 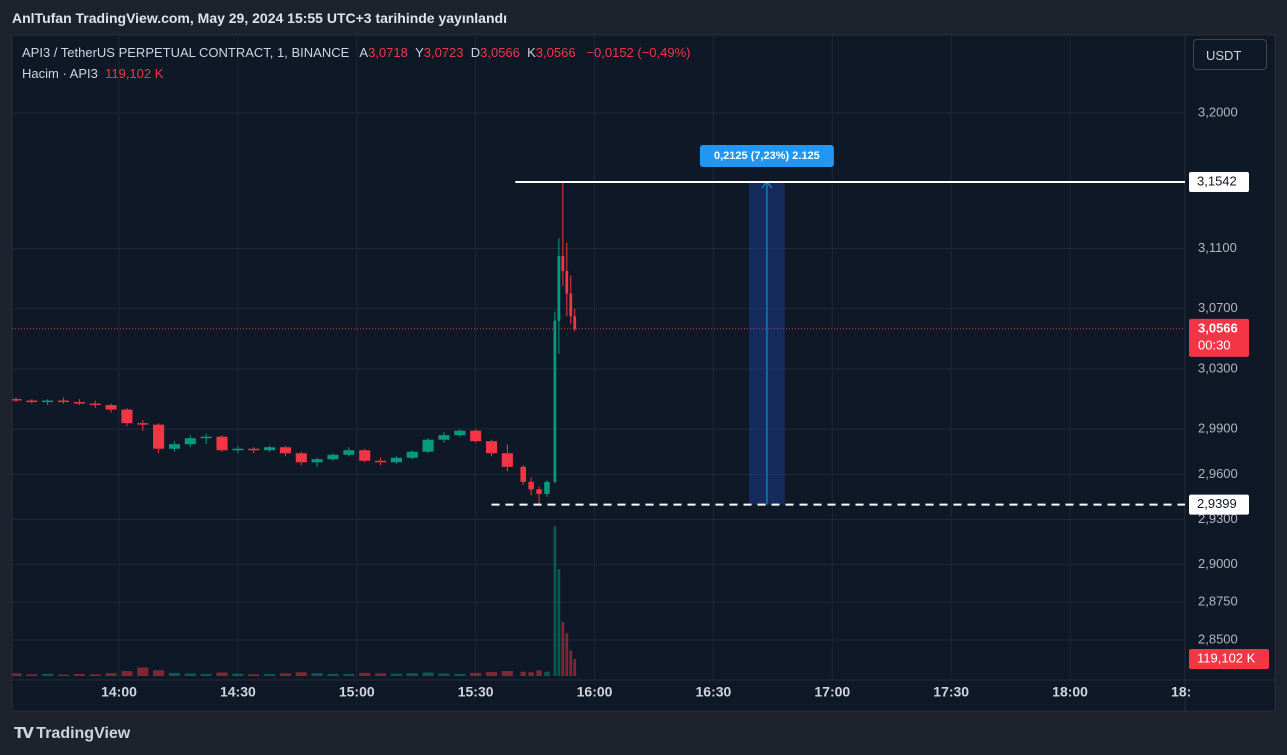 I want to click on ohlc: A3,0718 Y3,0723 D3,0566 K3,0566, so click(x=470, y=52).